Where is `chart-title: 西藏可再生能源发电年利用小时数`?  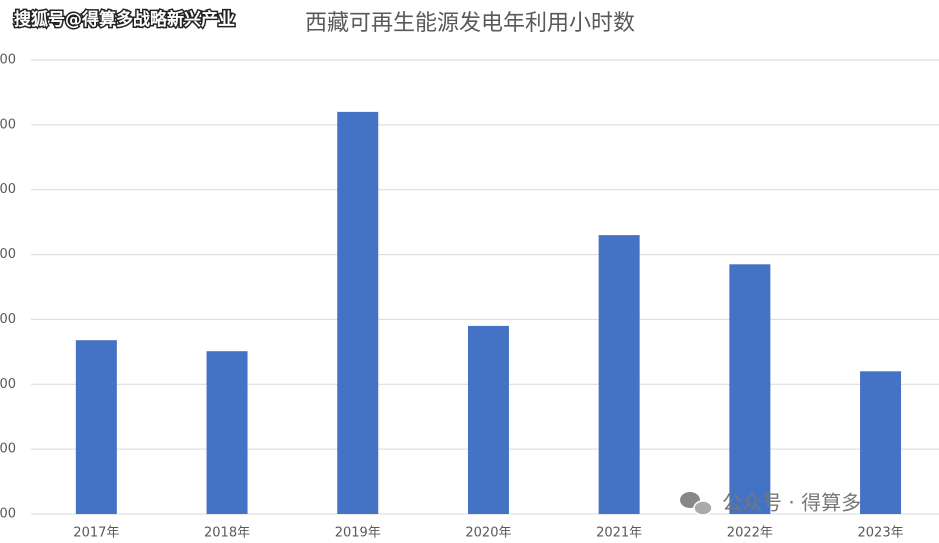 chart-title: 西藏可再生能源发电年利用小时数 is located at coordinates (470, 23).